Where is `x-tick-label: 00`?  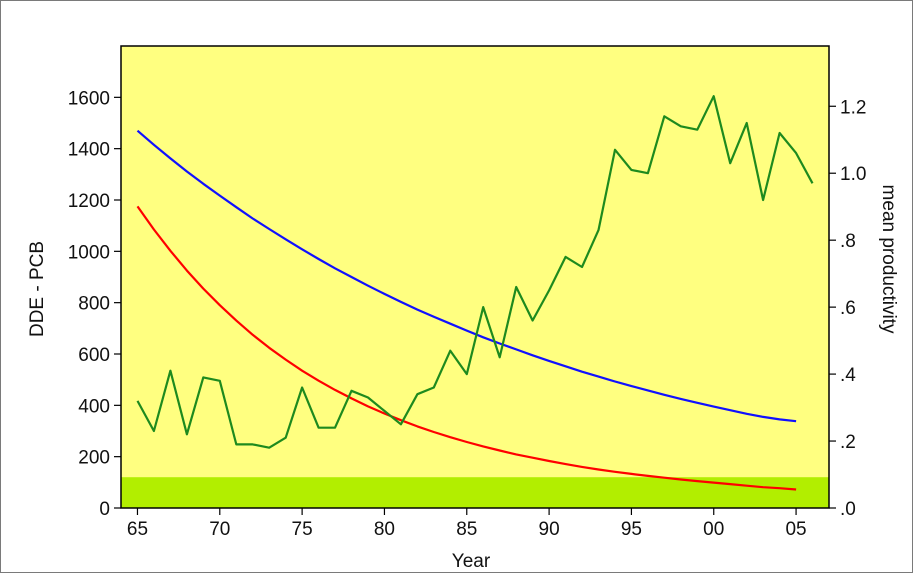 x-tick-label: 00 is located at coordinates (713, 529).